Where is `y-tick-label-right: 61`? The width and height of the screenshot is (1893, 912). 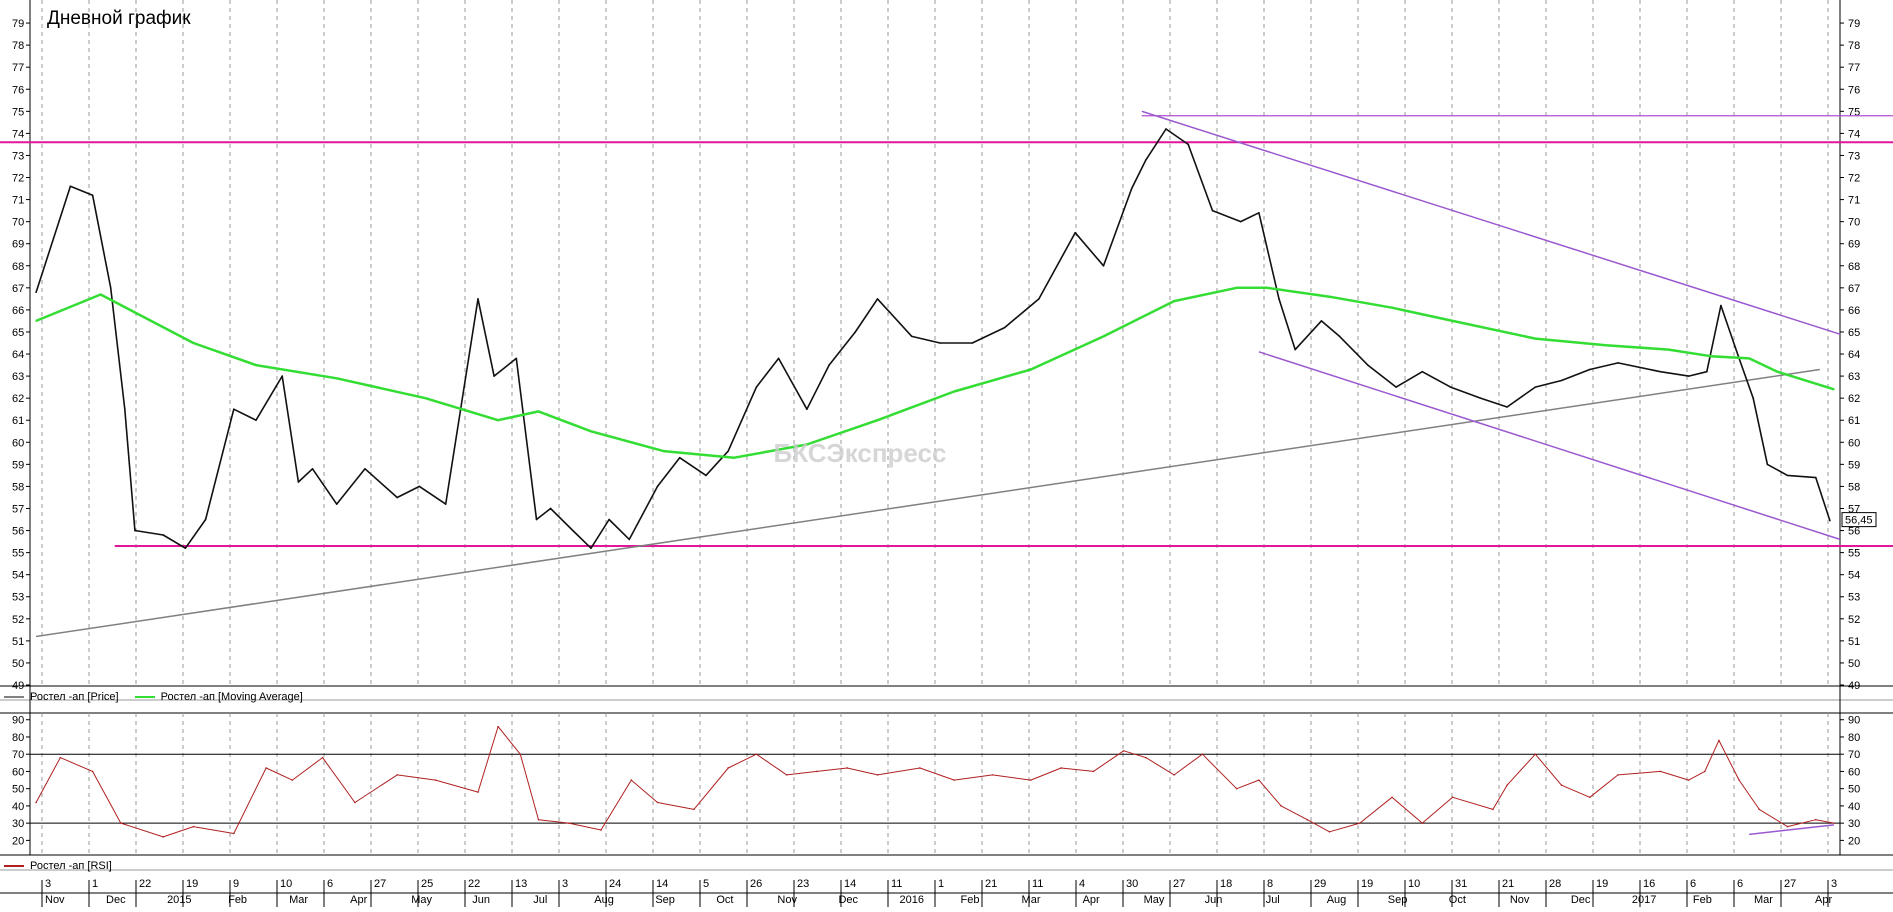 y-tick-label-right: 61 is located at coordinates (1854, 421).